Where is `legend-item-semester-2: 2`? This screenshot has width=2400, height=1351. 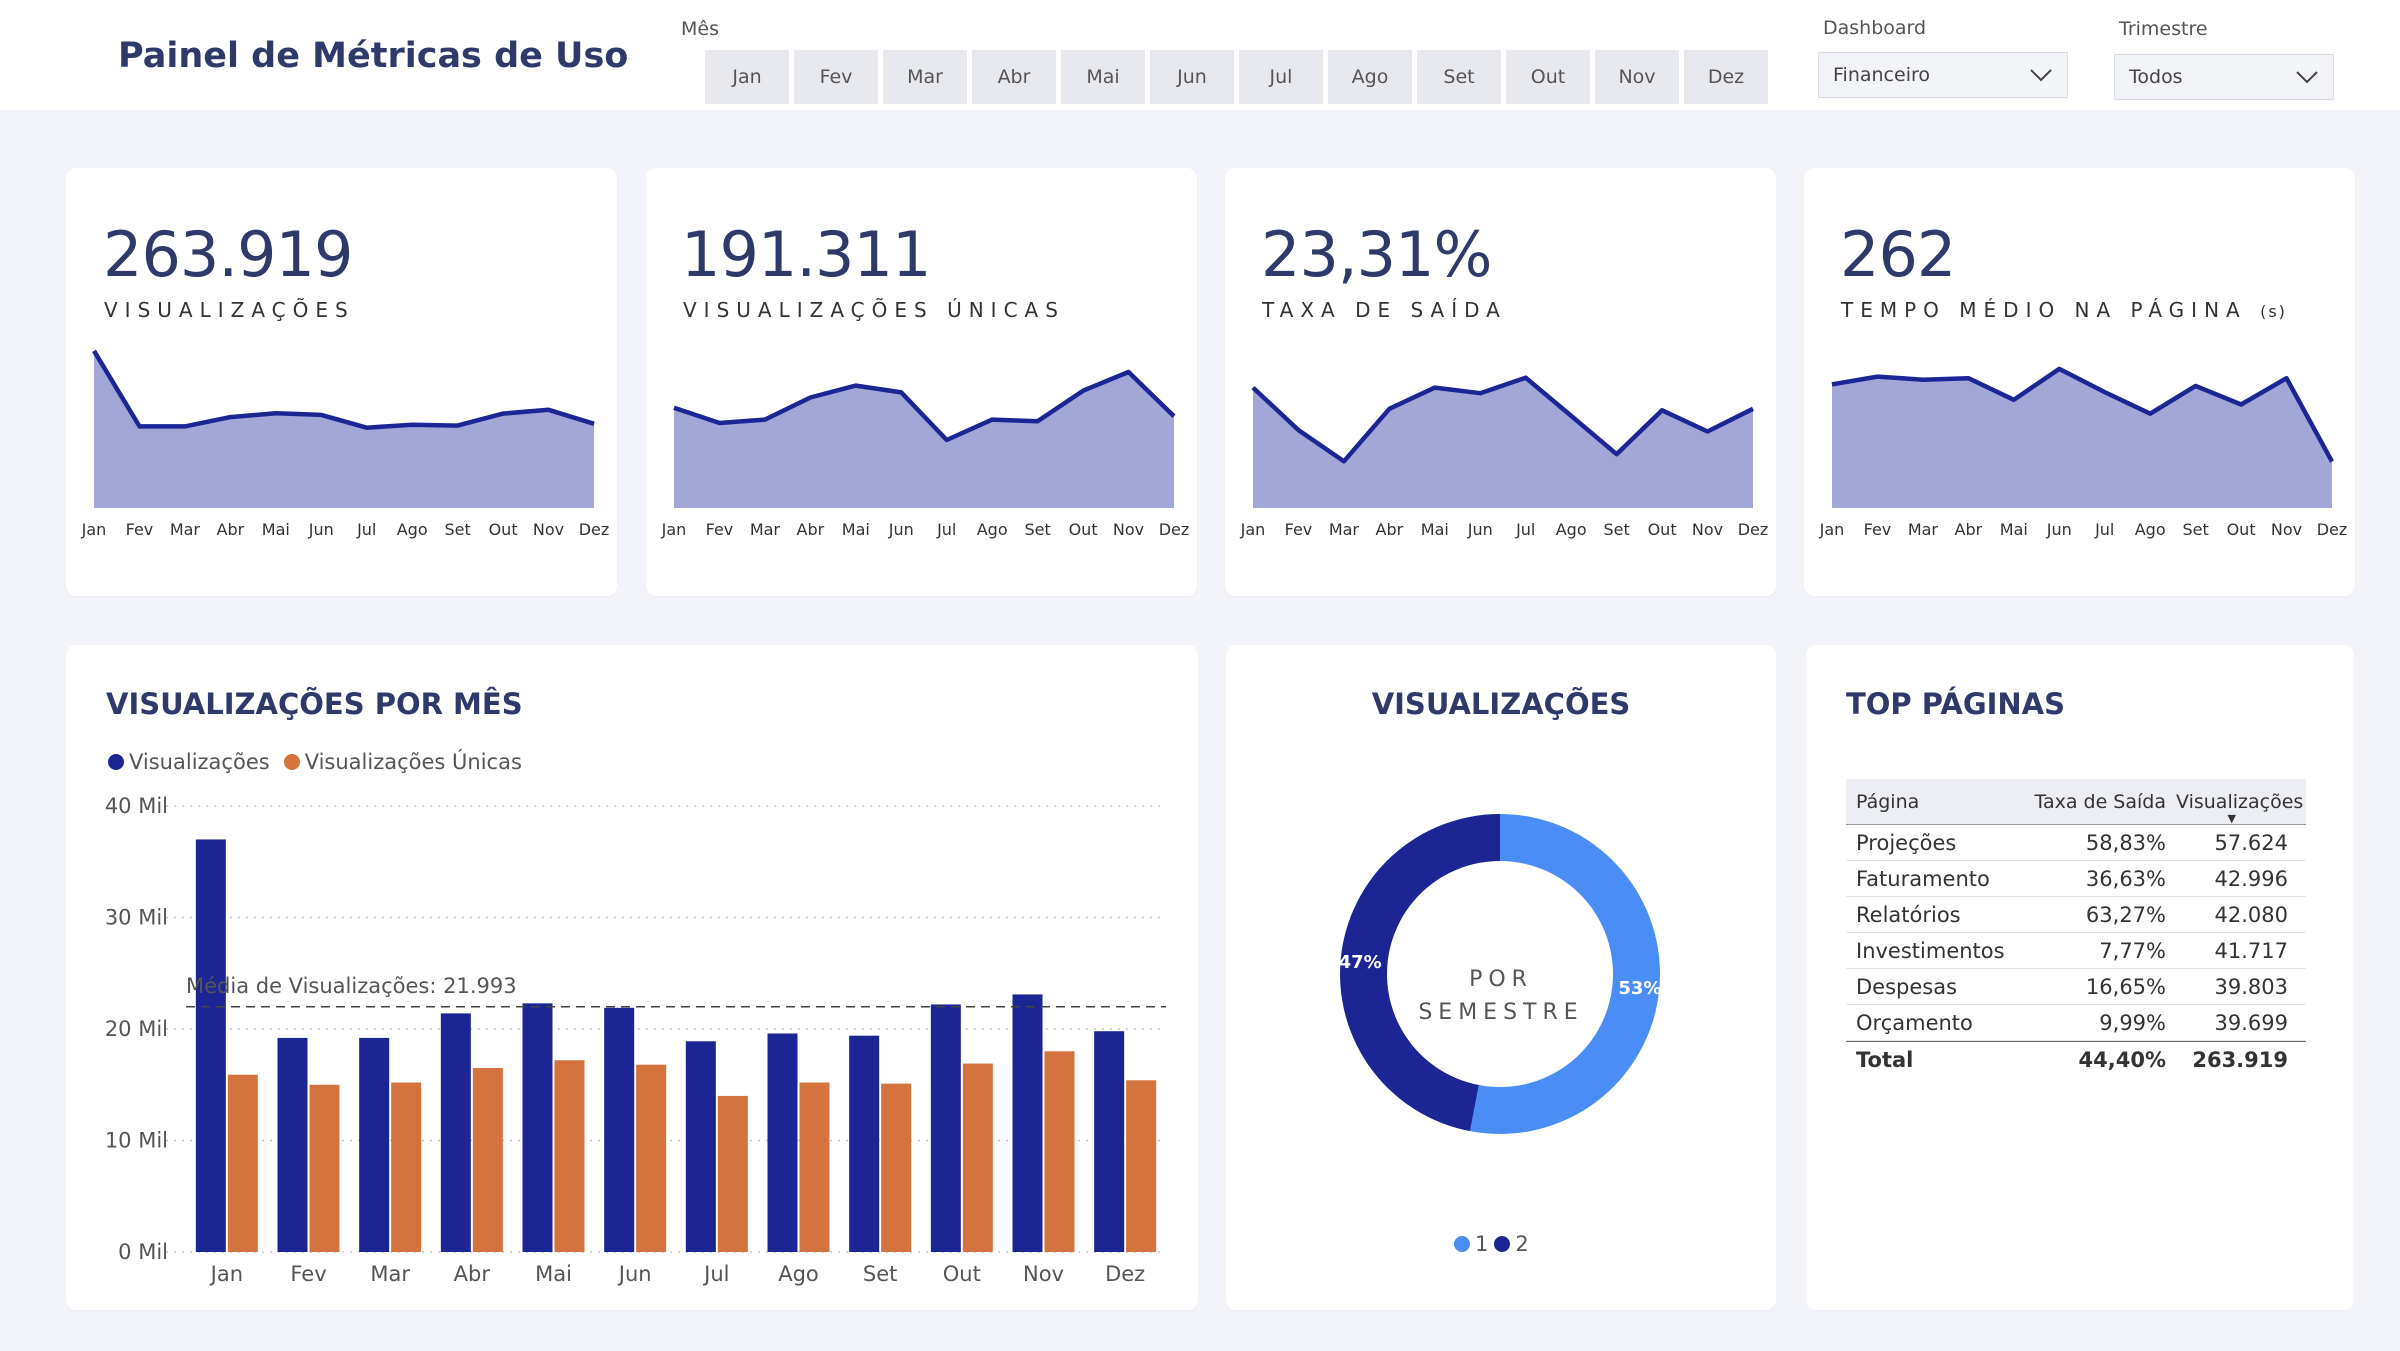 legend-item-semester-2: 2 is located at coordinates (1511, 1244).